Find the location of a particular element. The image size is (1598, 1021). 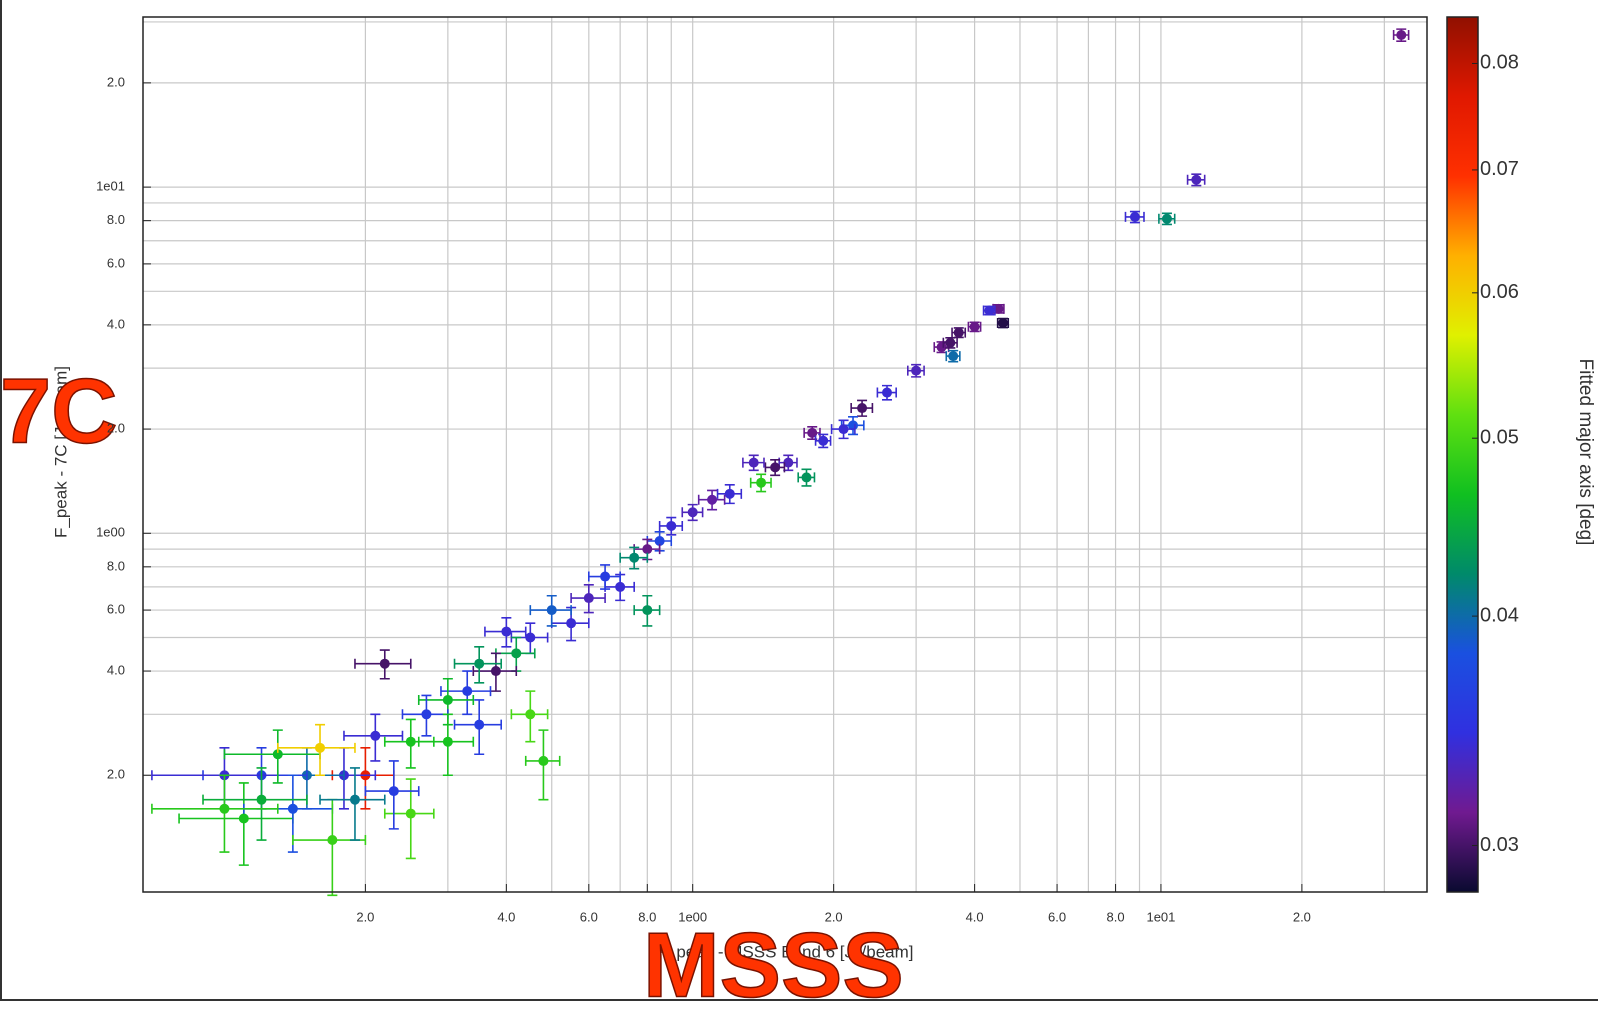

x-tick-label: 2.0 is located at coordinates (834, 916).